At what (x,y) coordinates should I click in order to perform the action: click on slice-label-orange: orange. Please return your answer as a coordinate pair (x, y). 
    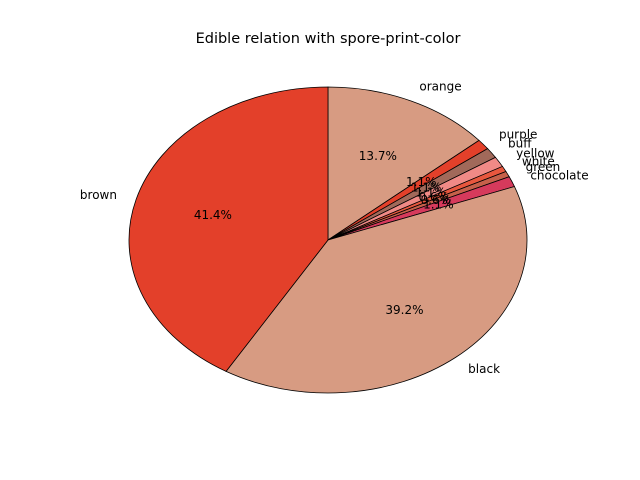
    Looking at the image, I should click on (440, 87).